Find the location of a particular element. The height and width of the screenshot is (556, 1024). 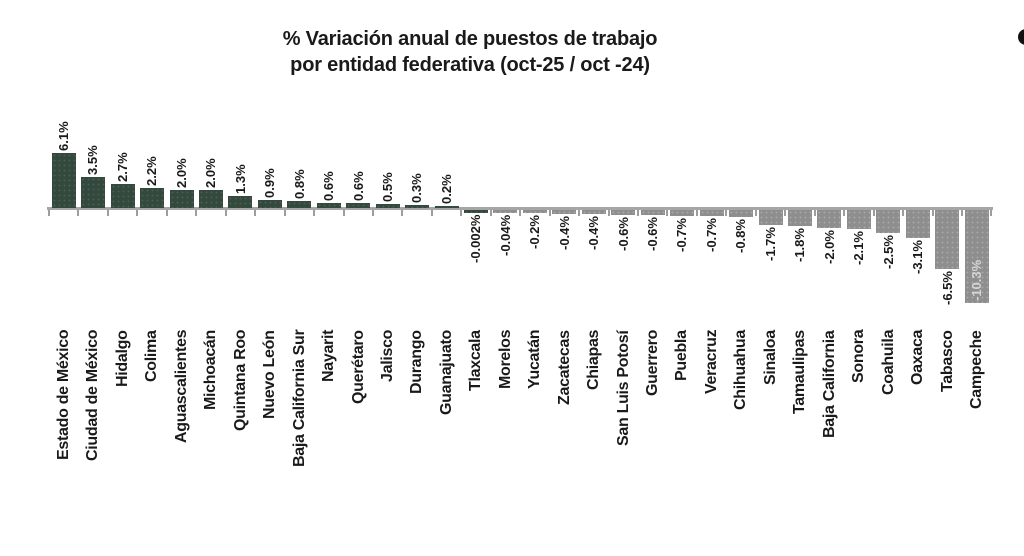

category-label-hidalgo: Hidalgo is located at coordinates (122, 358).